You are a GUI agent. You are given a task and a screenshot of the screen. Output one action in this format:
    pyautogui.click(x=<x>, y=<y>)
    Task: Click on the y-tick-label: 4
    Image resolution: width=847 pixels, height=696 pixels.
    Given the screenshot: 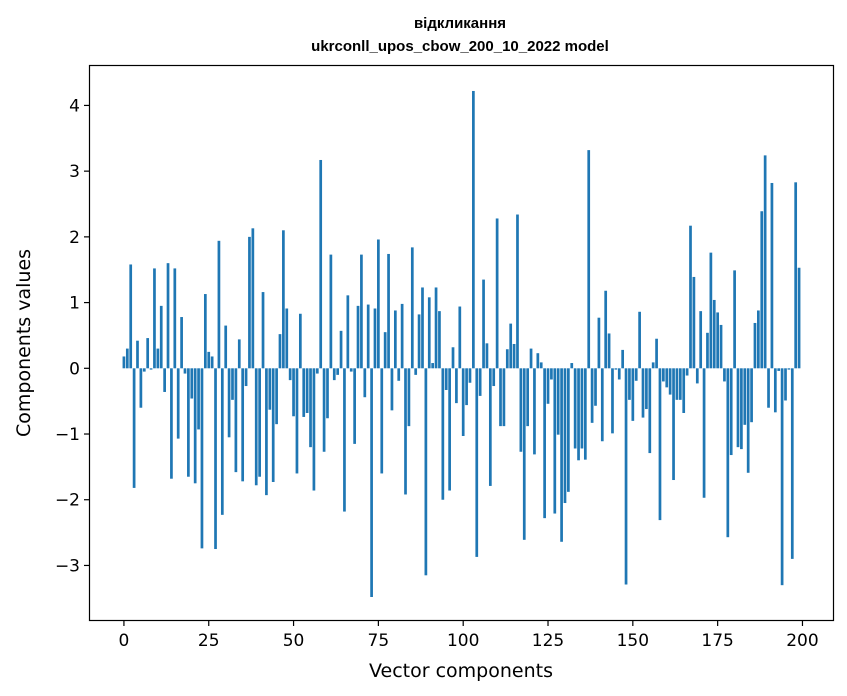 What is the action you would take?
    pyautogui.click(x=74, y=106)
    